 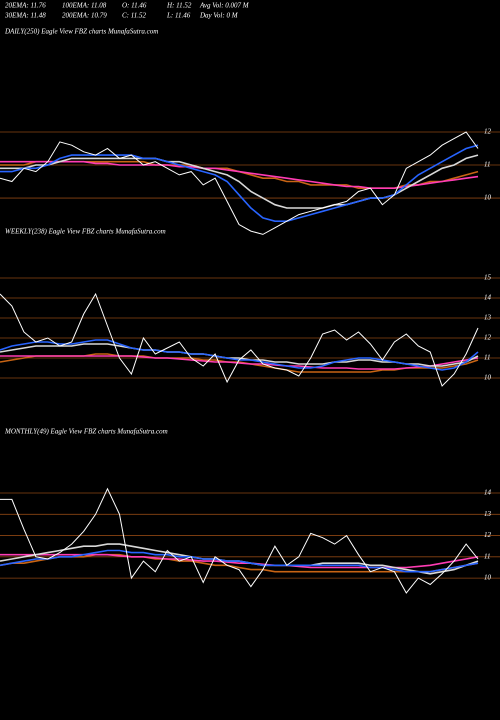 I want to click on header-stat: H: 11.52, so click(x=179, y=6).